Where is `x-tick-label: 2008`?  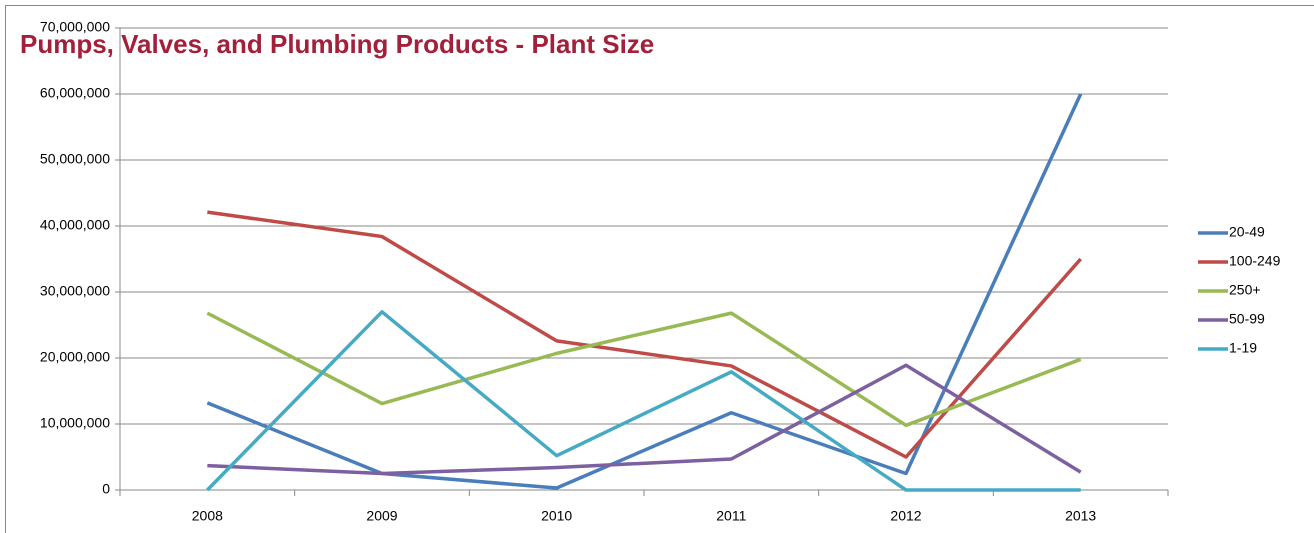 x-tick-label: 2008 is located at coordinates (207, 516).